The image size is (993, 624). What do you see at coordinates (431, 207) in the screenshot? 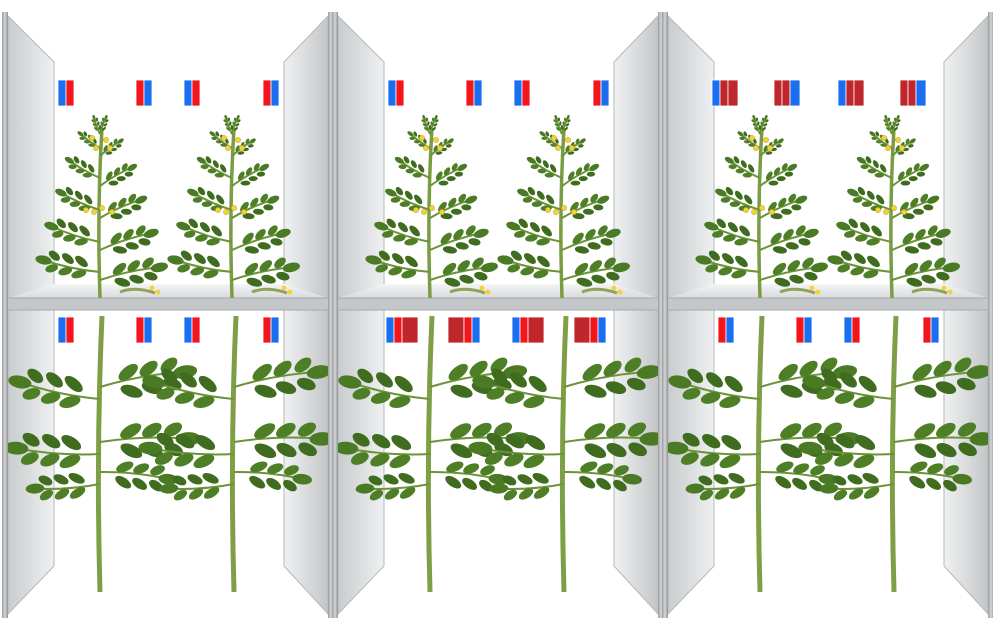
I see `seedling-plant` at bounding box center [431, 207].